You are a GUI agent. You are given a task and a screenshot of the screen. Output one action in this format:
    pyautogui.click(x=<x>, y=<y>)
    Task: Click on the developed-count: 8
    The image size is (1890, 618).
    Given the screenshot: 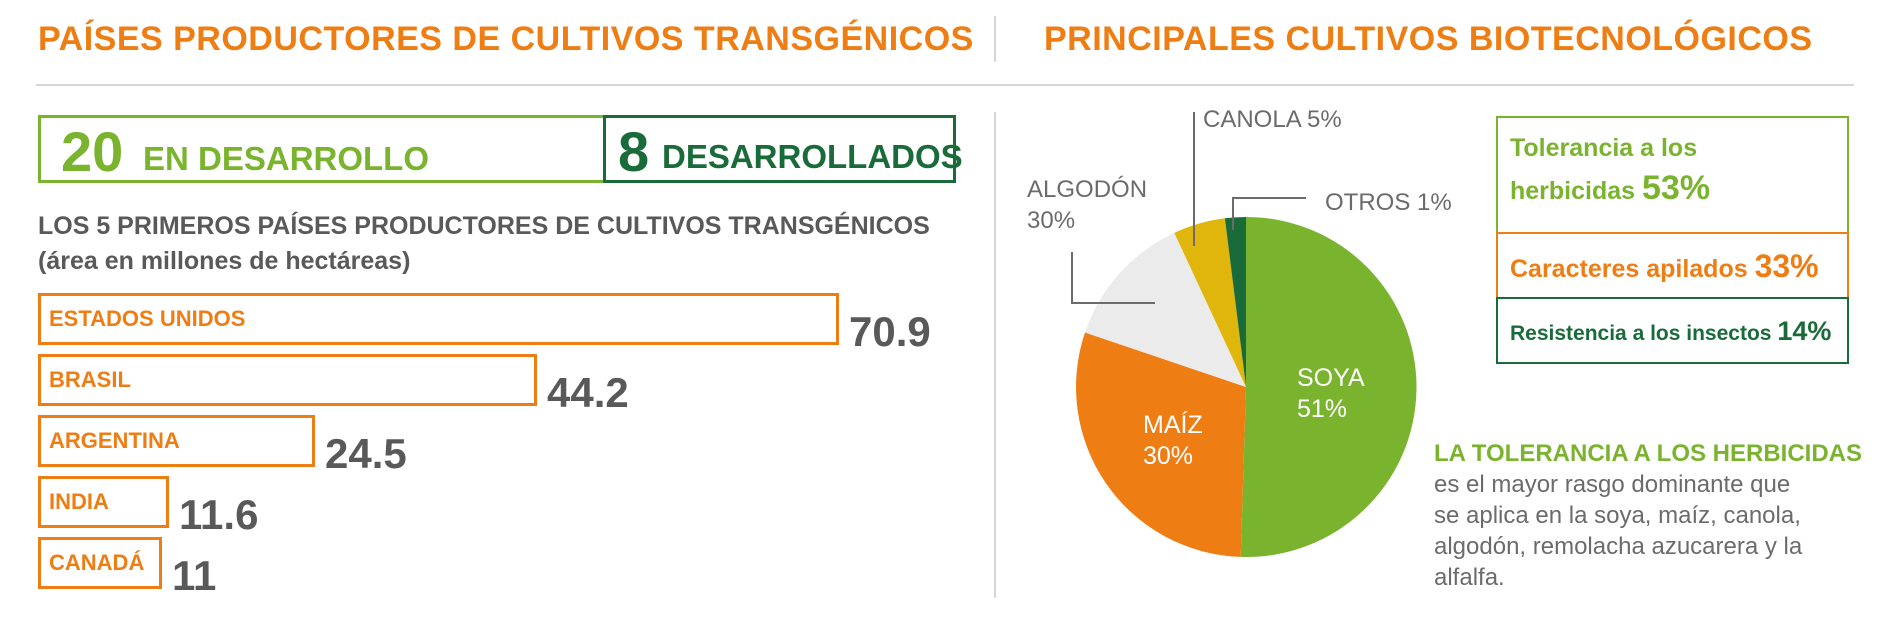 What is the action you would take?
    pyautogui.click(x=634, y=151)
    